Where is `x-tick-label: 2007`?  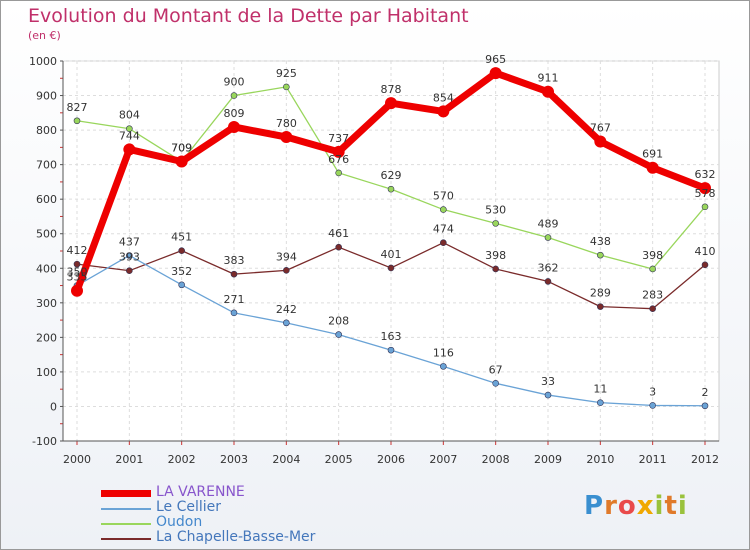
x-tick-label: 2007 is located at coordinates (443, 459).